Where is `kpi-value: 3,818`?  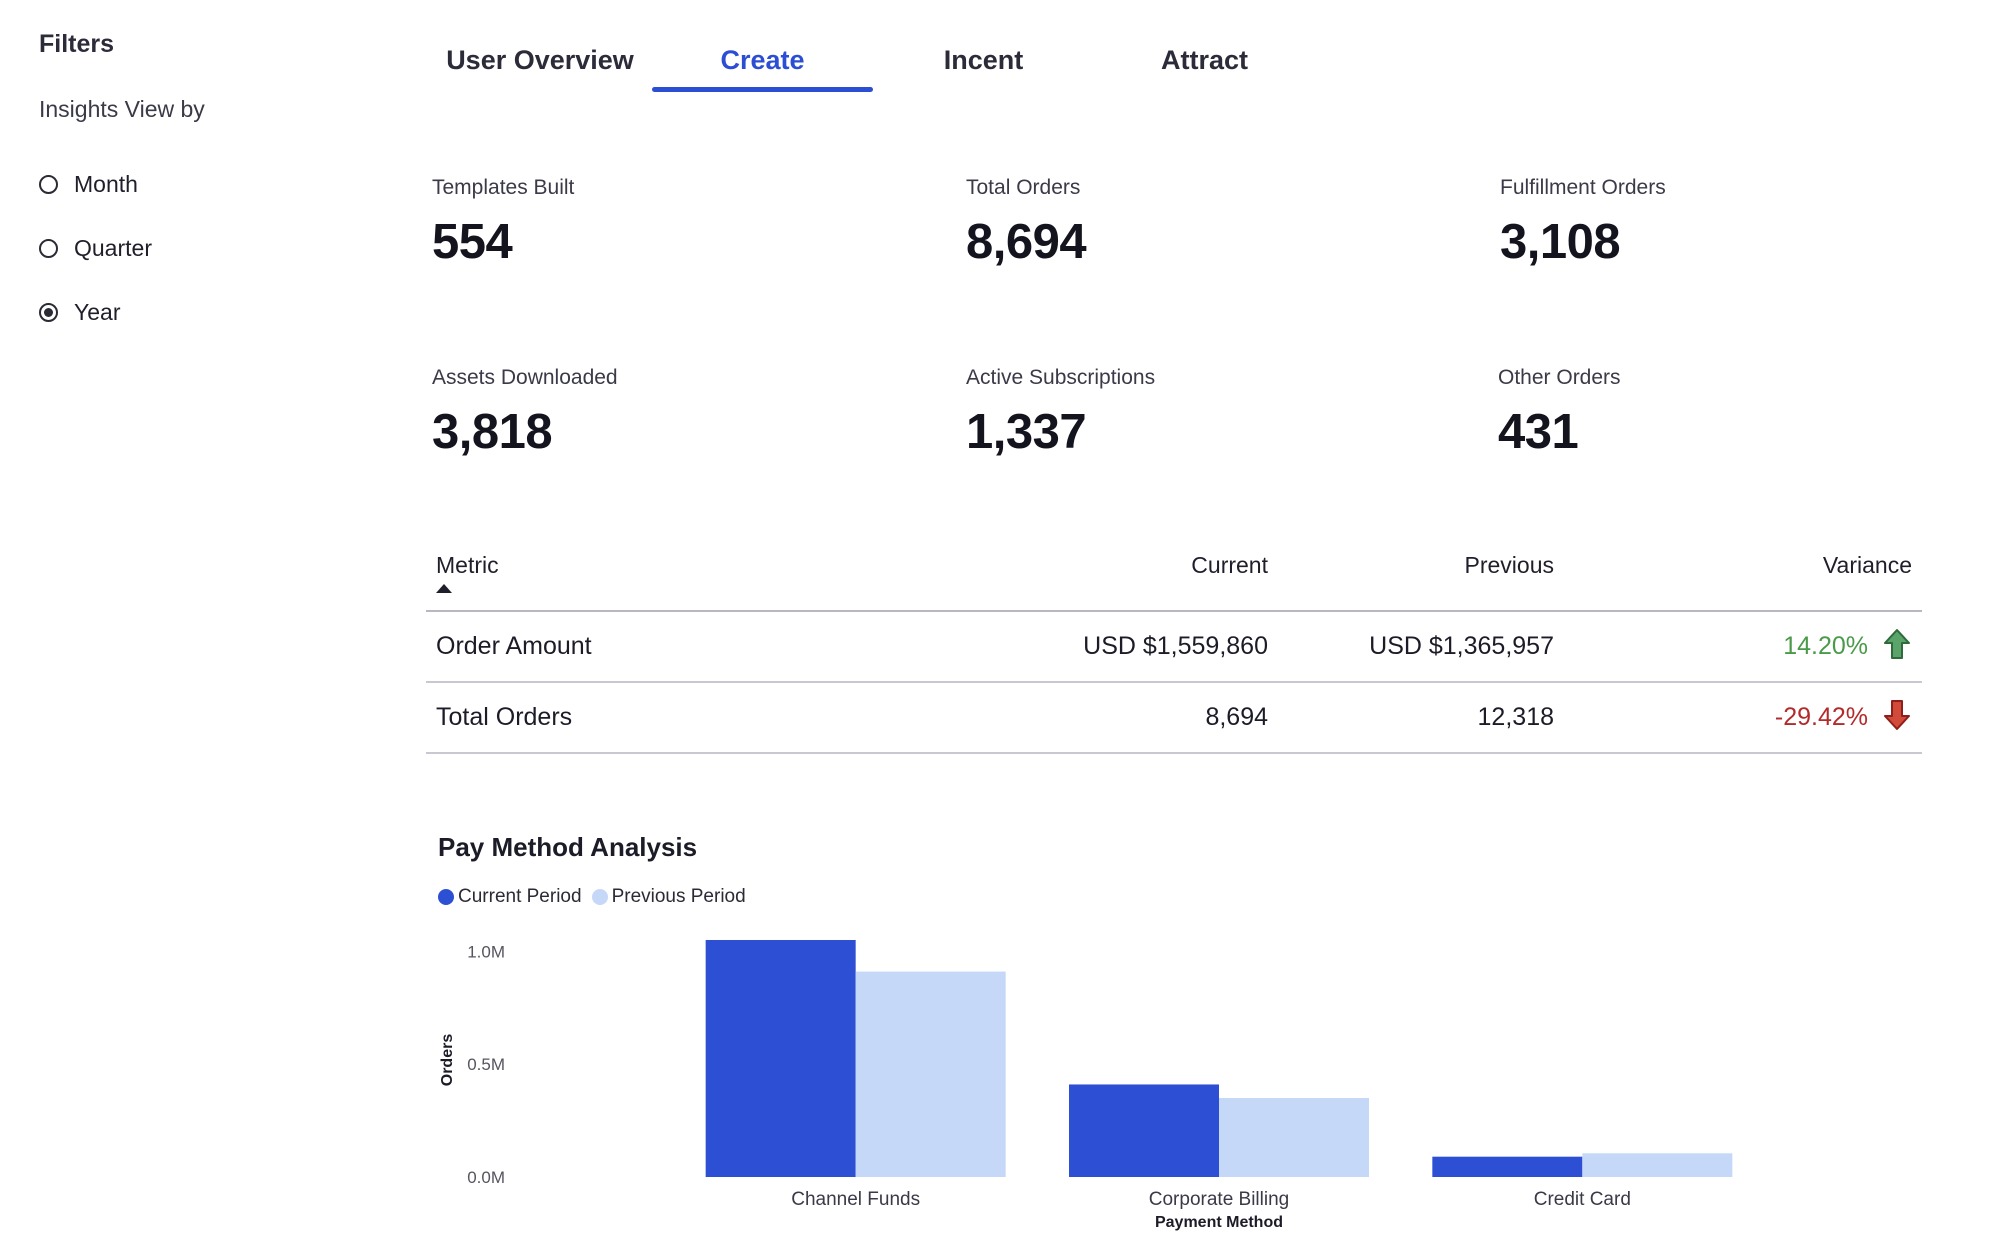
kpi-value: 3,818 is located at coordinates (492, 432).